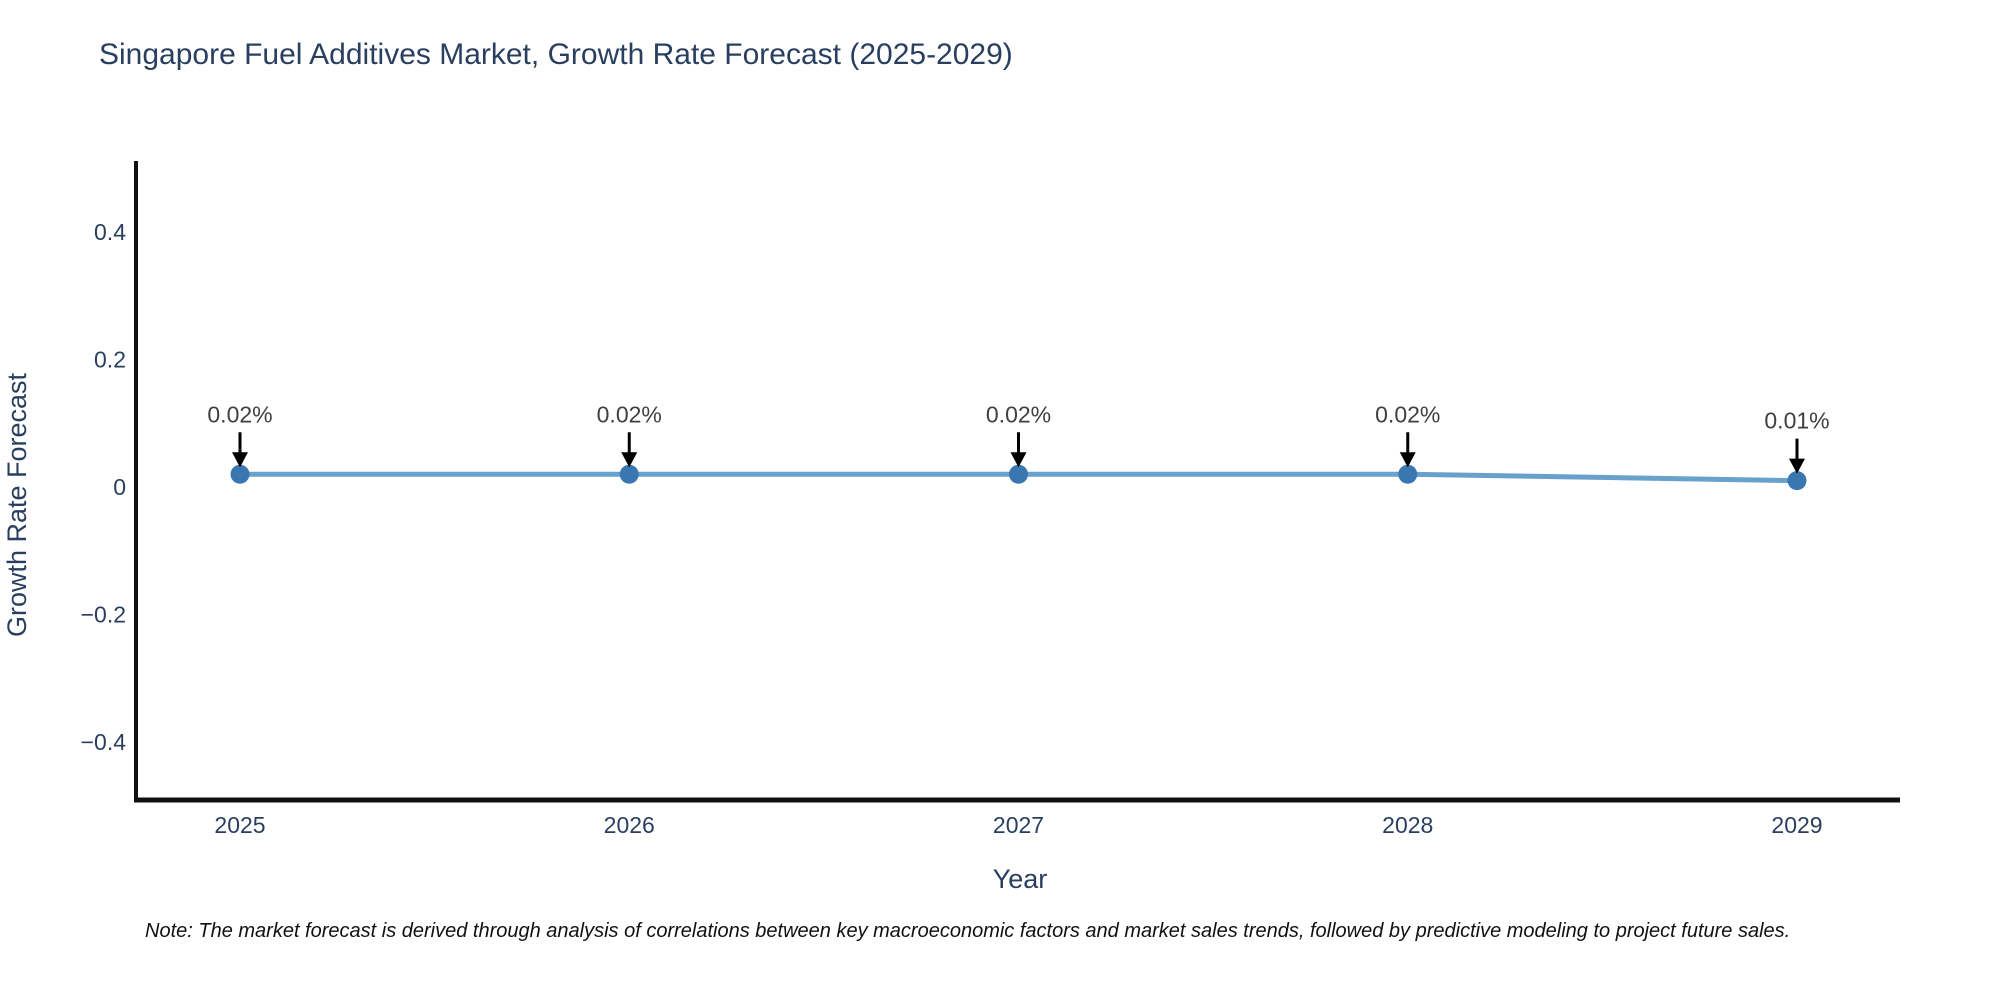  What do you see at coordinates (1796, 825) in the screenshot?
I see `x-tick-label: 2029` at bounding box center [1796, 825].